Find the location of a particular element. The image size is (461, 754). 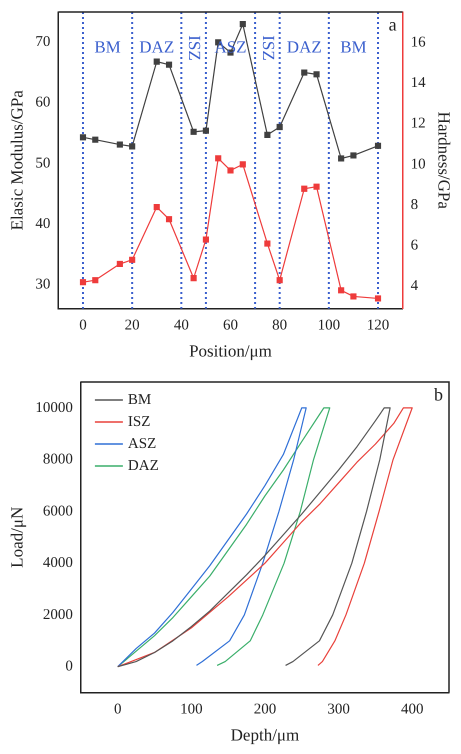

y-tick-label: 70 is located at coordinates (42, 42).